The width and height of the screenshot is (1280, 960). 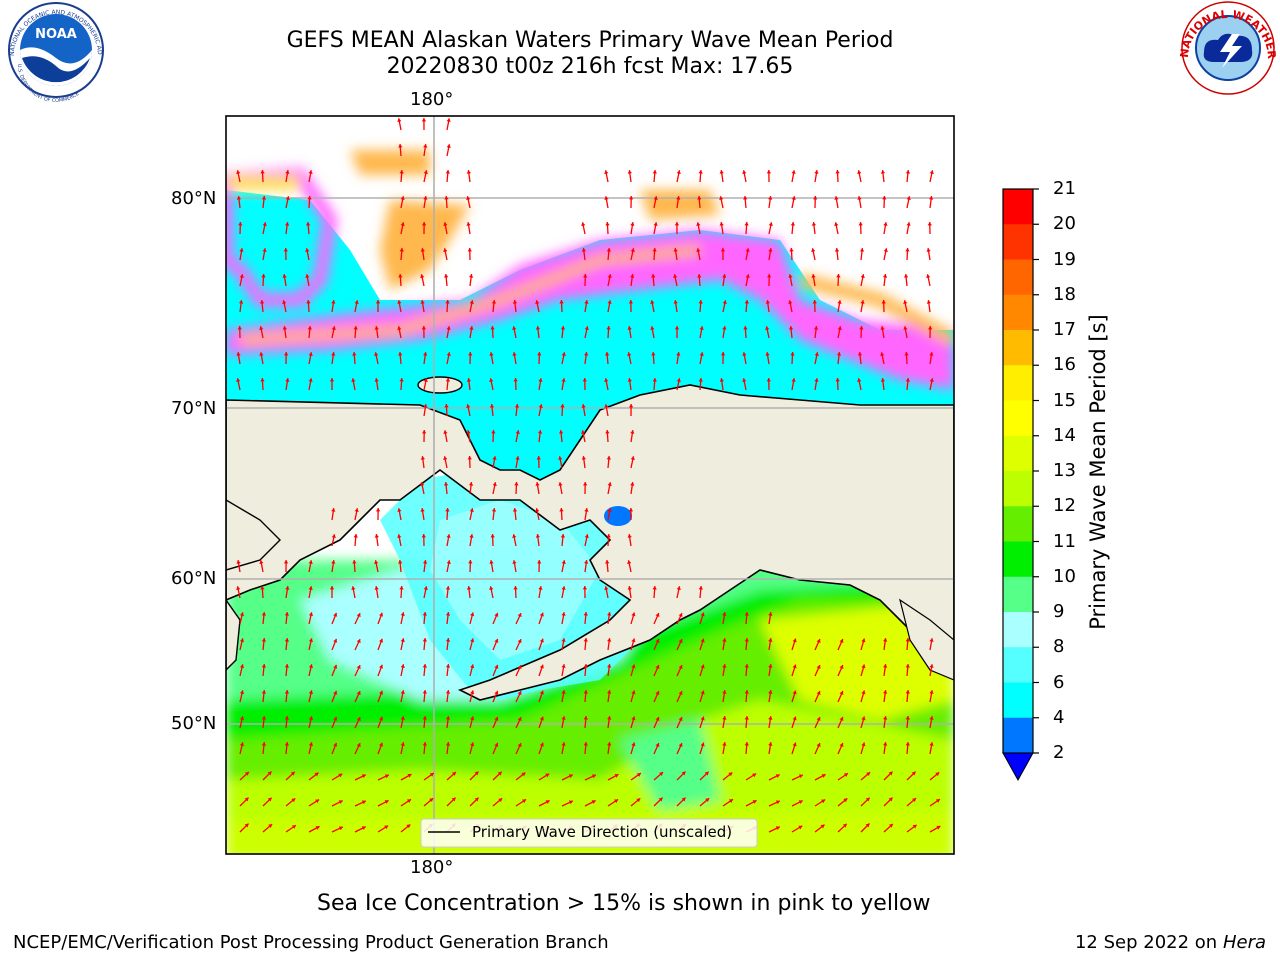 What do you see at coordinates (1059, 717) in the screenshot?
I see `colorbar-tick-label: 4` at bounding box center [1059, 717].